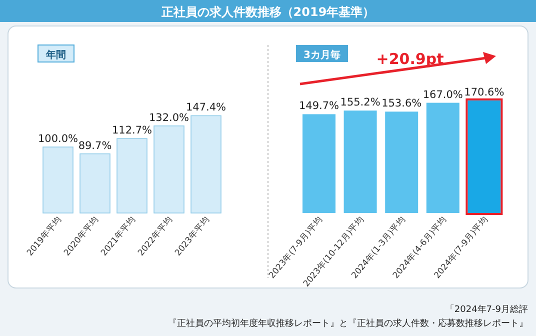 The width and height of the screenshot is (536, 336). I want to click on text: 年間, so click(55, 55).